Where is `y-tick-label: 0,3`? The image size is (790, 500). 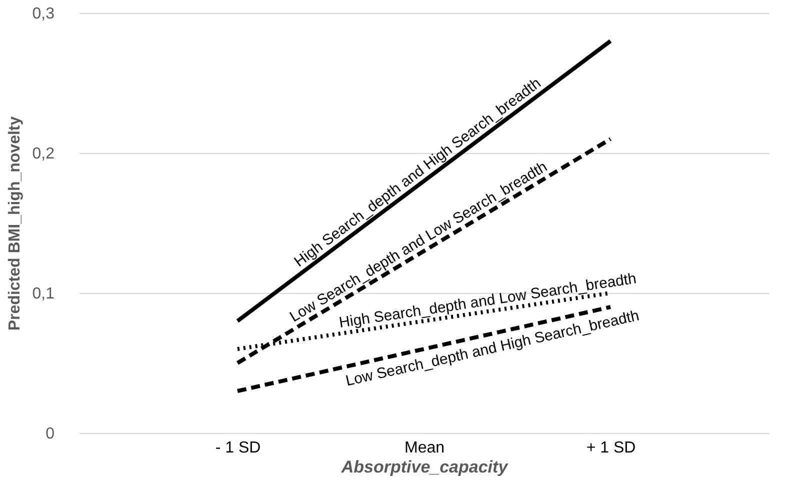
y-tick-label: 0,3 is located at coordinates (43, 14).